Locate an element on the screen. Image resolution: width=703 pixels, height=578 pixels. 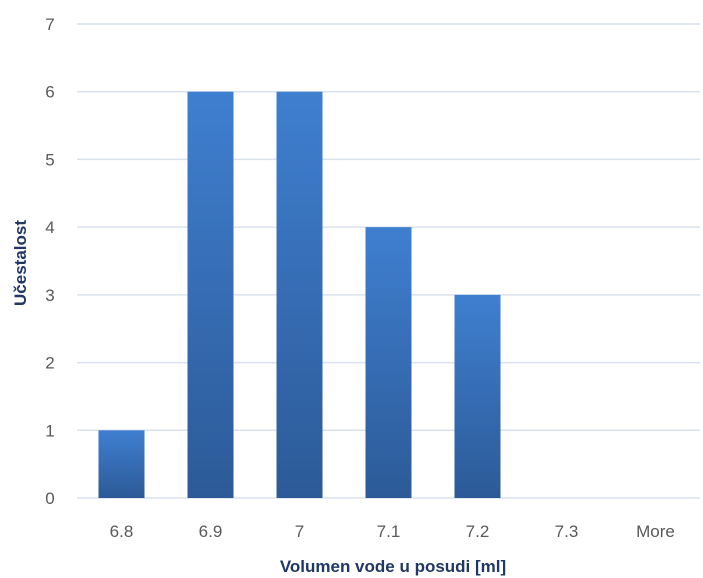
y-tick-label: 7 is located at coordinates (49, 24).